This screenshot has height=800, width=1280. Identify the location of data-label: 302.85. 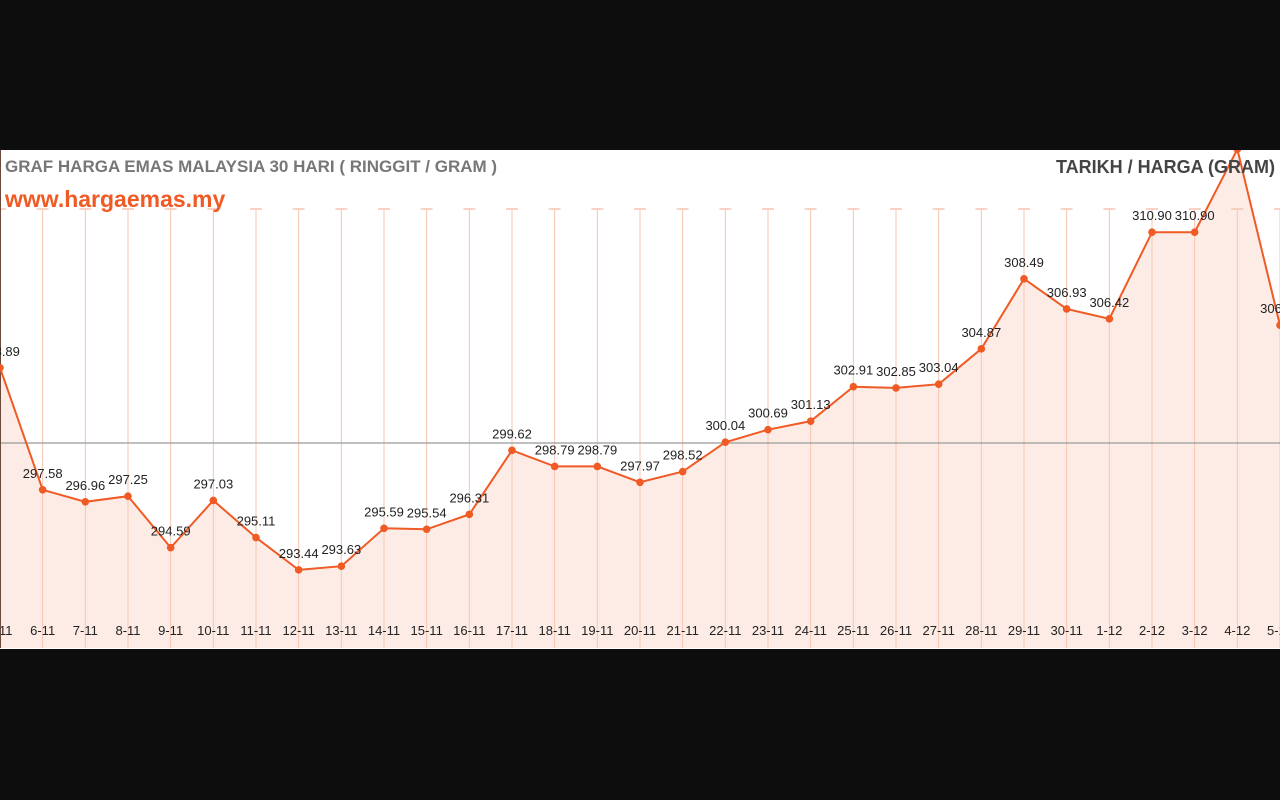
(896, 371).